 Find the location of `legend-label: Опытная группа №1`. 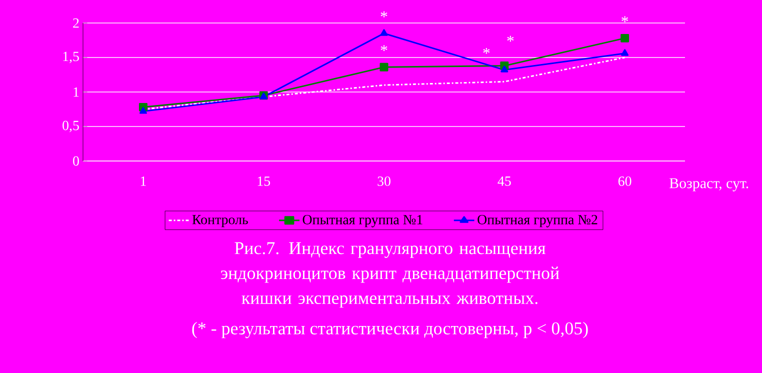

legend-label: Опытная группа №1 is located at coordinates (362, 221).